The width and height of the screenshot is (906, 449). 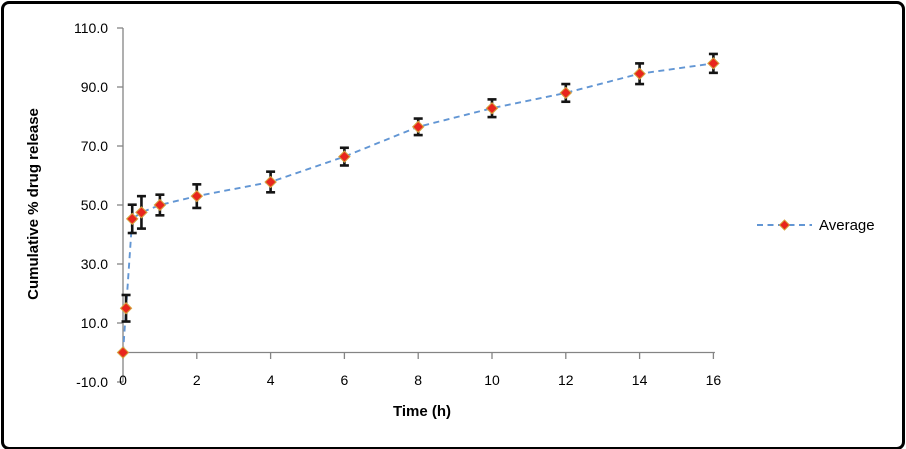 I want to click on legend-series-label: Average, so click(x=847, y=225).